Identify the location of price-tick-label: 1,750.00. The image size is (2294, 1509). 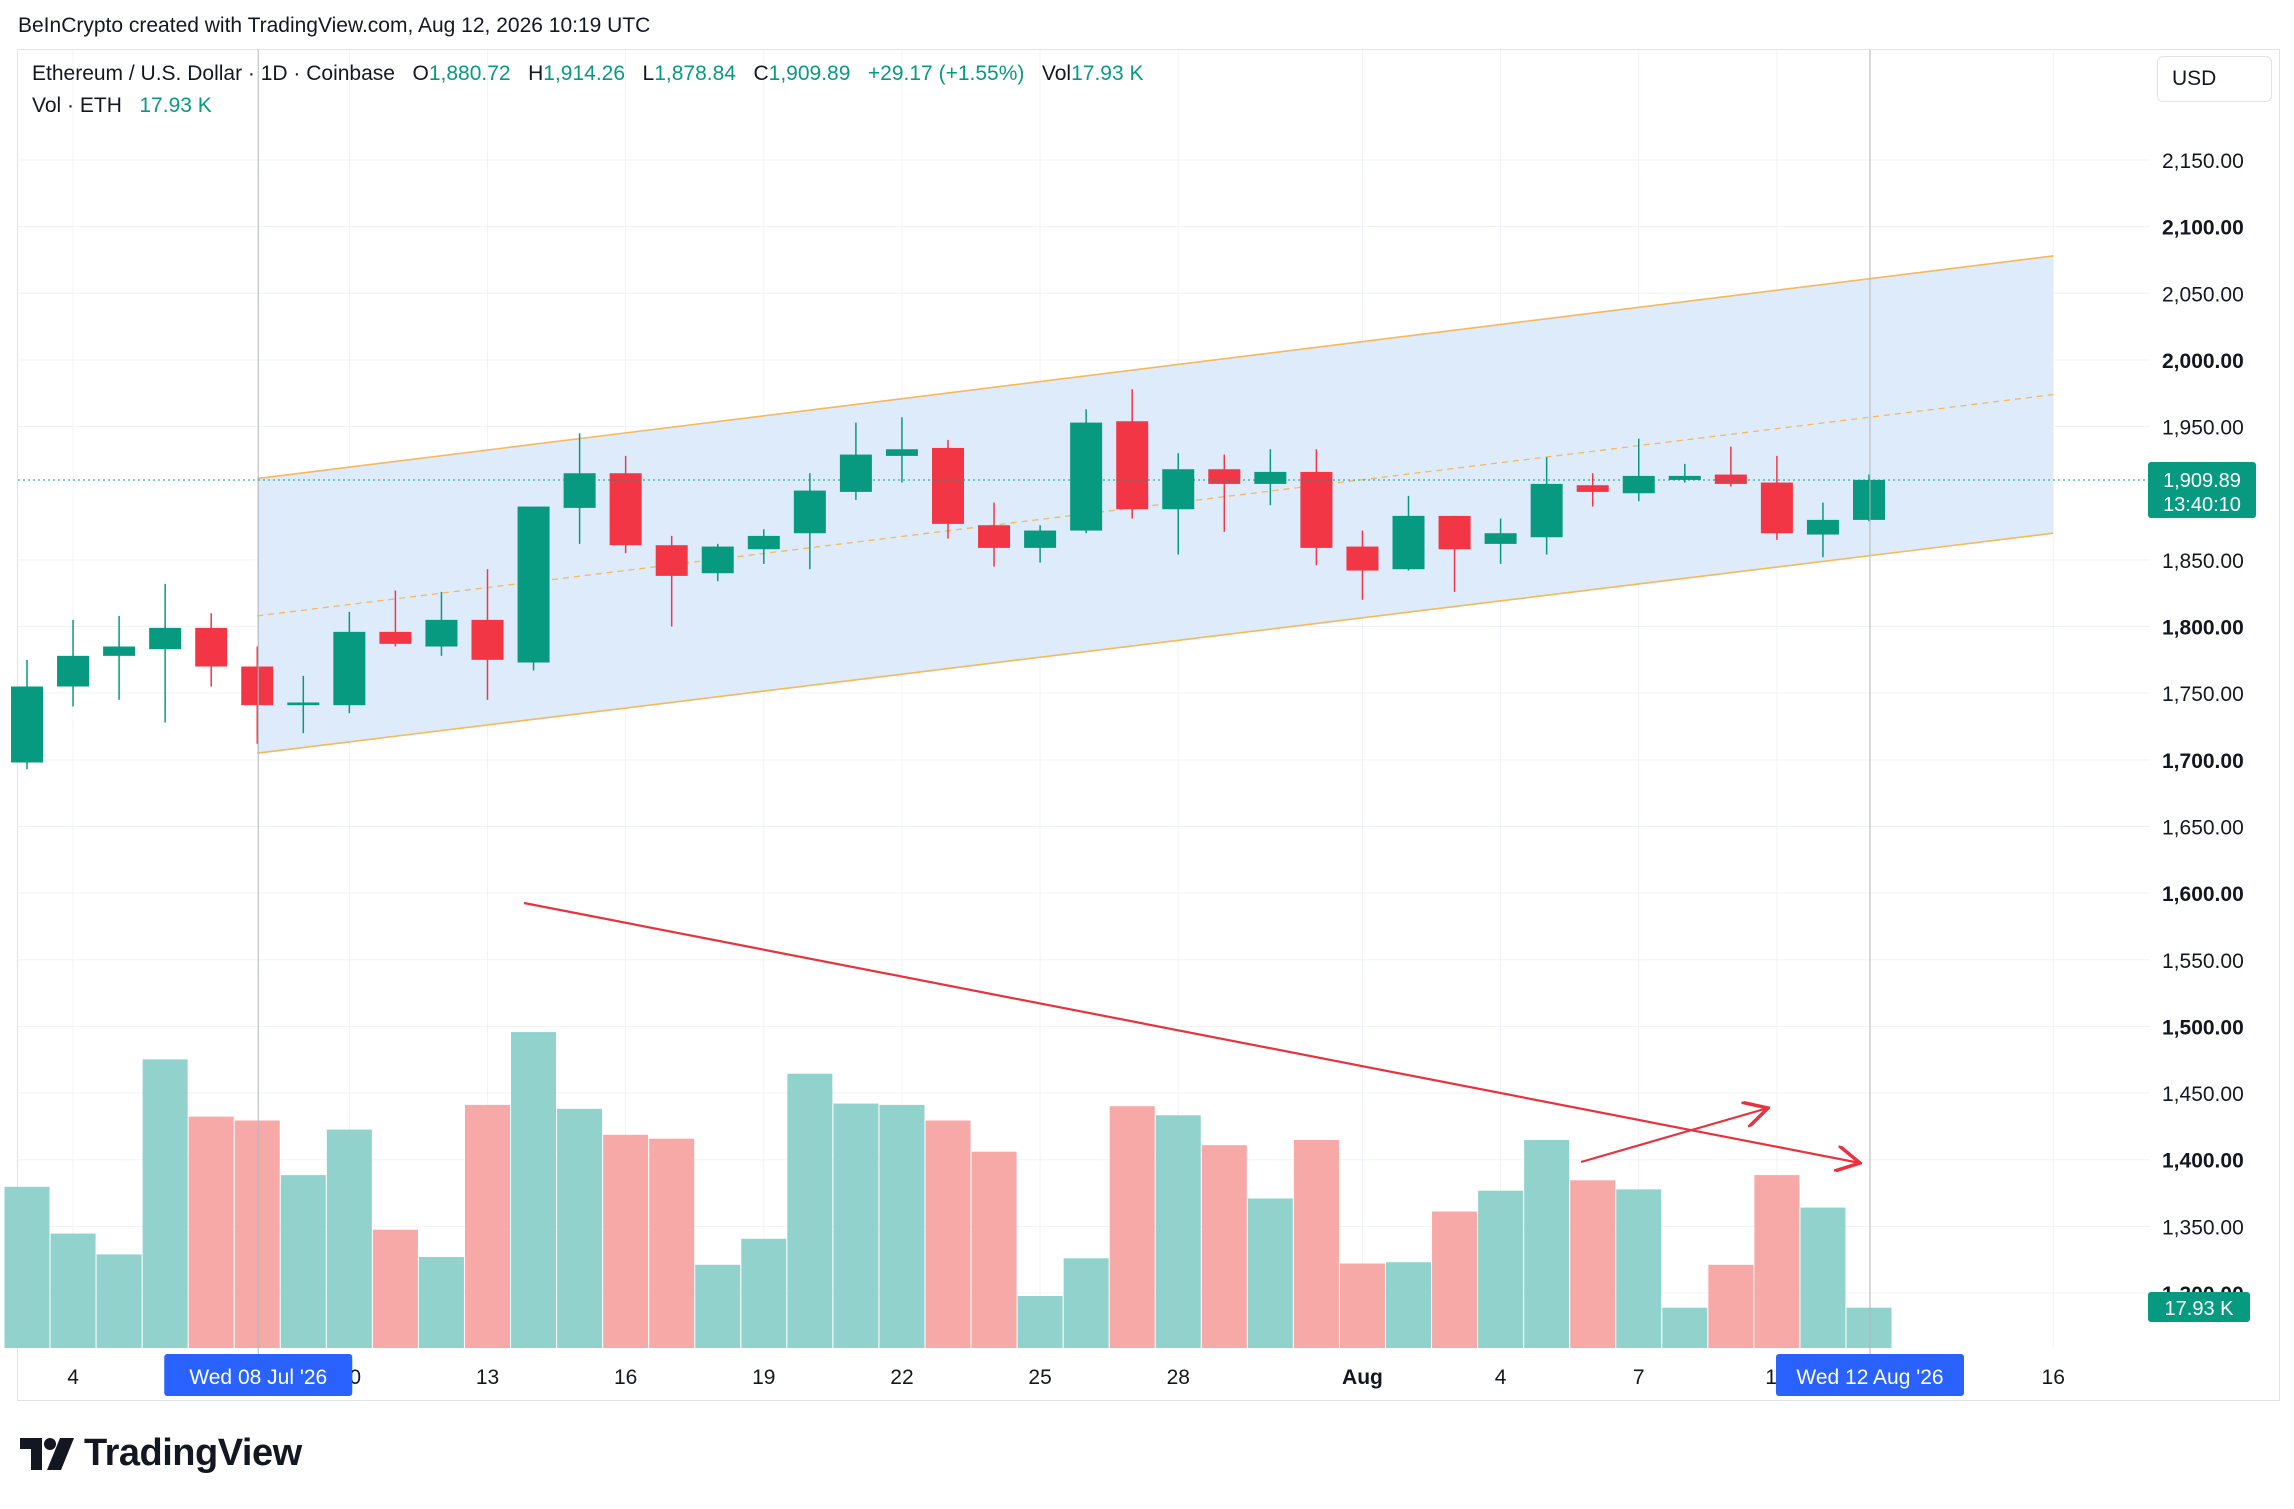
(2203, 694).